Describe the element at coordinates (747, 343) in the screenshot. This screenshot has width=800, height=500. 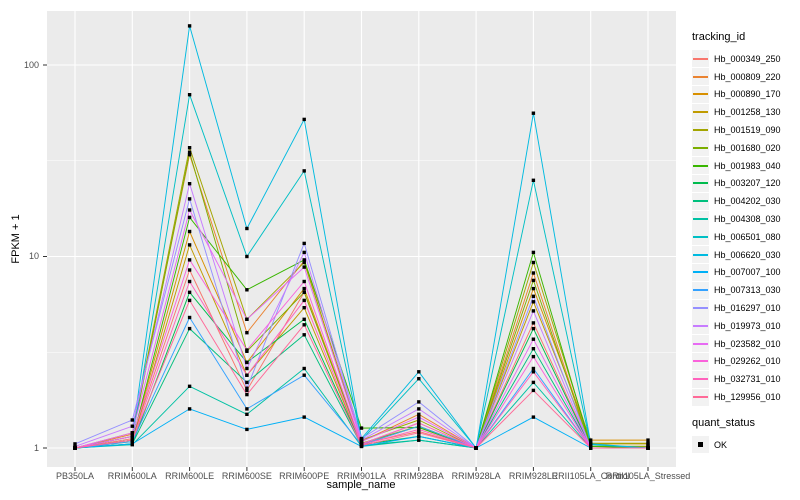
I see `legend-entry-label: Hb_023582_010` at that location.